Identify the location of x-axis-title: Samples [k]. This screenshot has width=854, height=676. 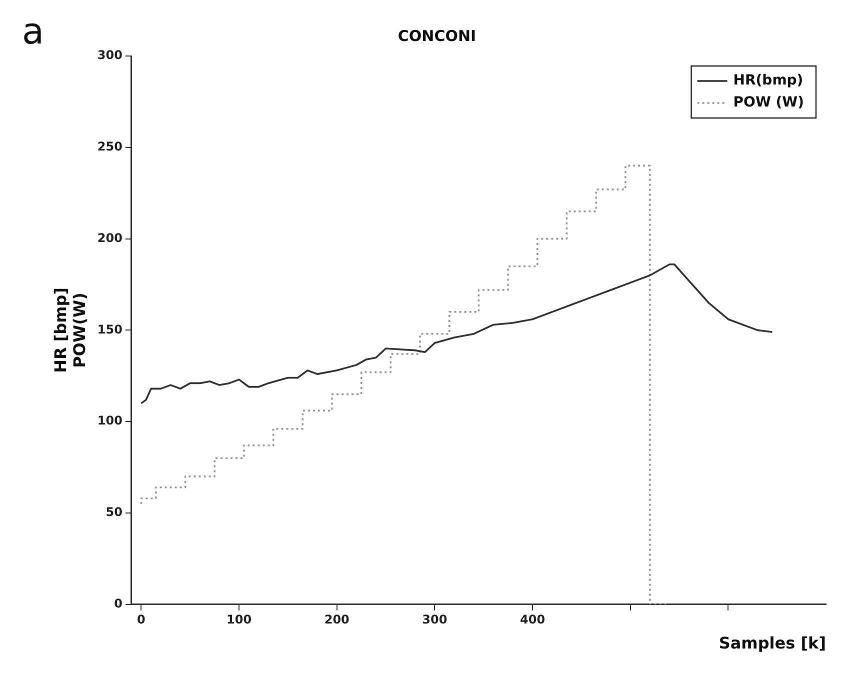
(772, 643).